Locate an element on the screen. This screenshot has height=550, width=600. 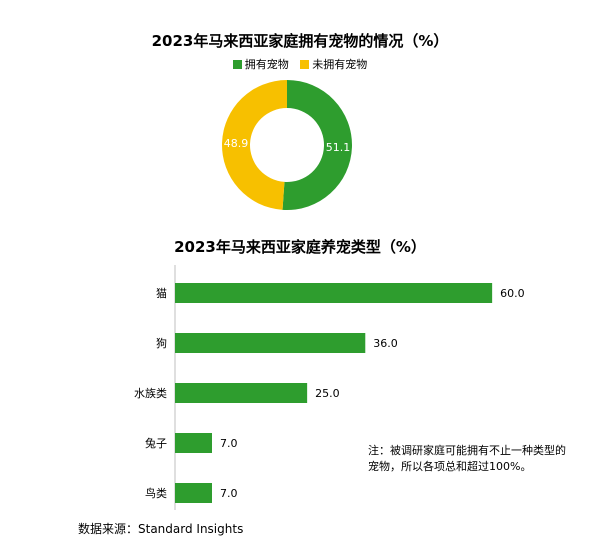
bar-value-label-0: 60.0 is located at coordinates (512, 293).